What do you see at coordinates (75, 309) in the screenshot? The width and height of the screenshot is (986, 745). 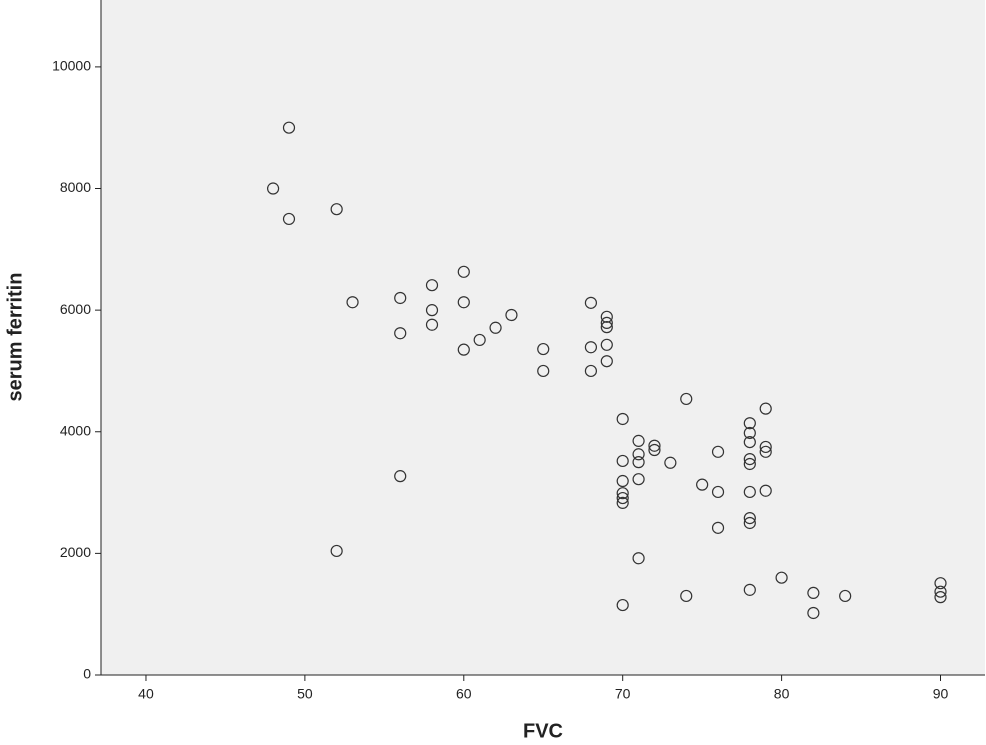 I see `y-tick-label: 6000` at bounding box center [75, 309].